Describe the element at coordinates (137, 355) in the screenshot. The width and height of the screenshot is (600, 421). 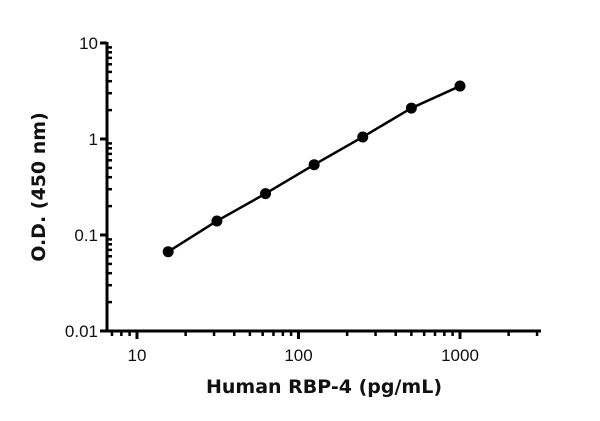
I see `x-tick-label: 10` at that location.